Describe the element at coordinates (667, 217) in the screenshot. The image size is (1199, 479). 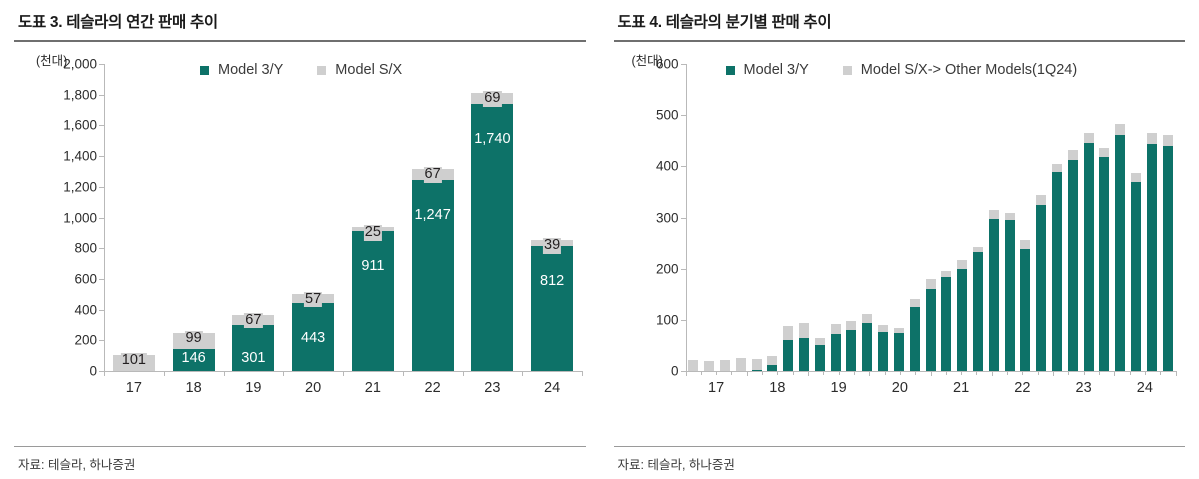
I see `y-axis-tick-label: 300` at that location.